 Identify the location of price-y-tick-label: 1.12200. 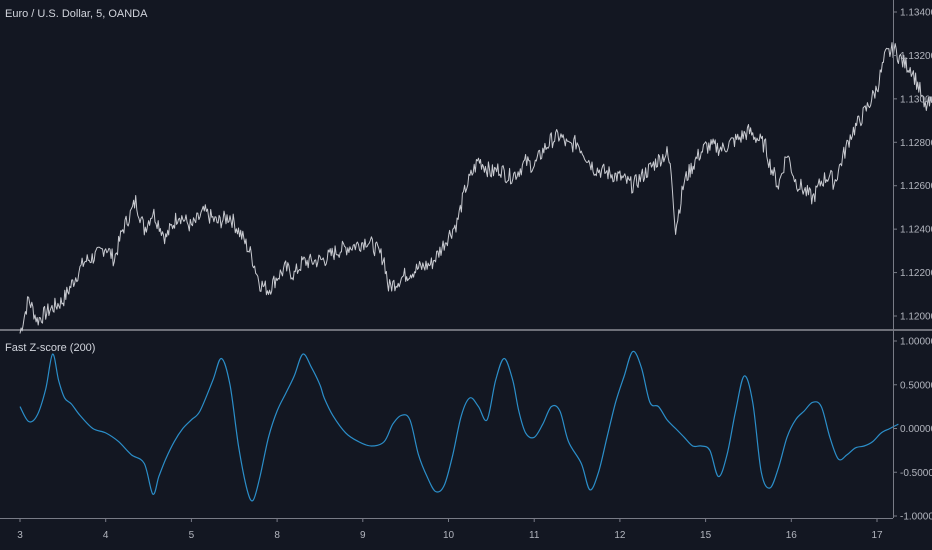
(916, 273).